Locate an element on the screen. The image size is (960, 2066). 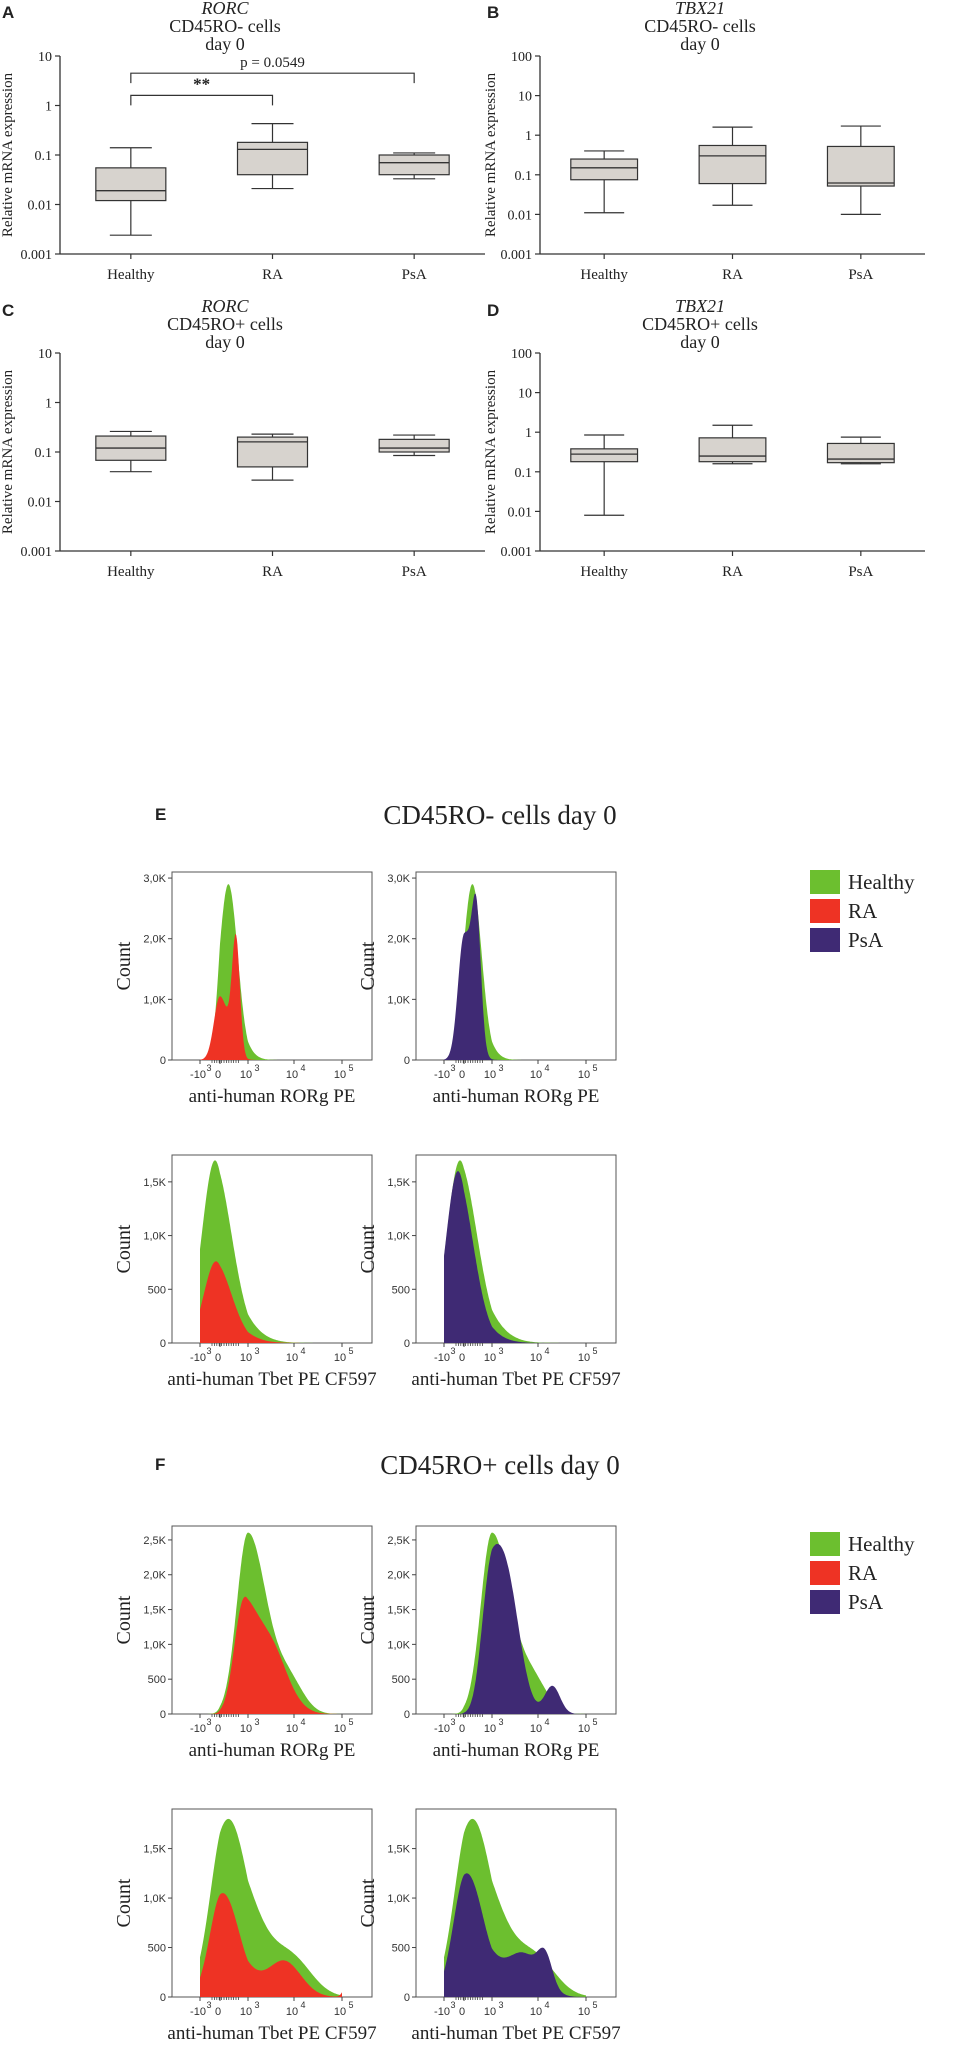
significance-bracket is located at coordinates (202, 100).